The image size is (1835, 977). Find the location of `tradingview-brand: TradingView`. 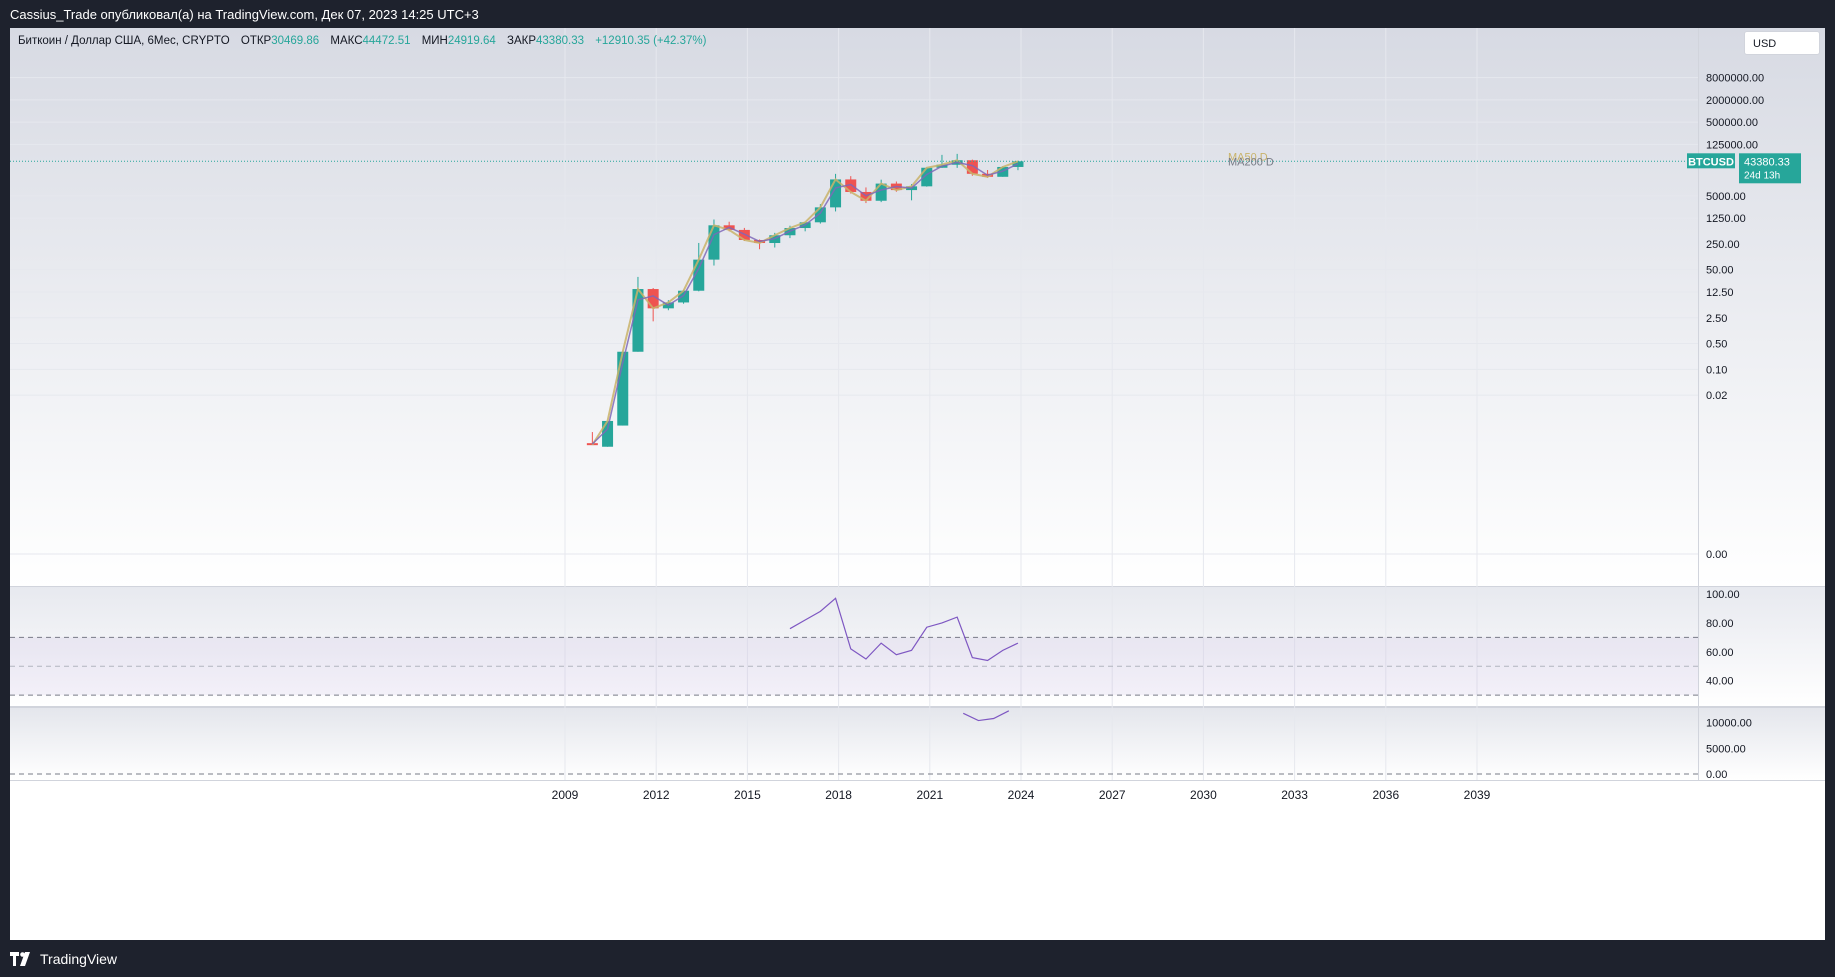

tradingview-brand: TradingView is located at coordinates (63, 959).